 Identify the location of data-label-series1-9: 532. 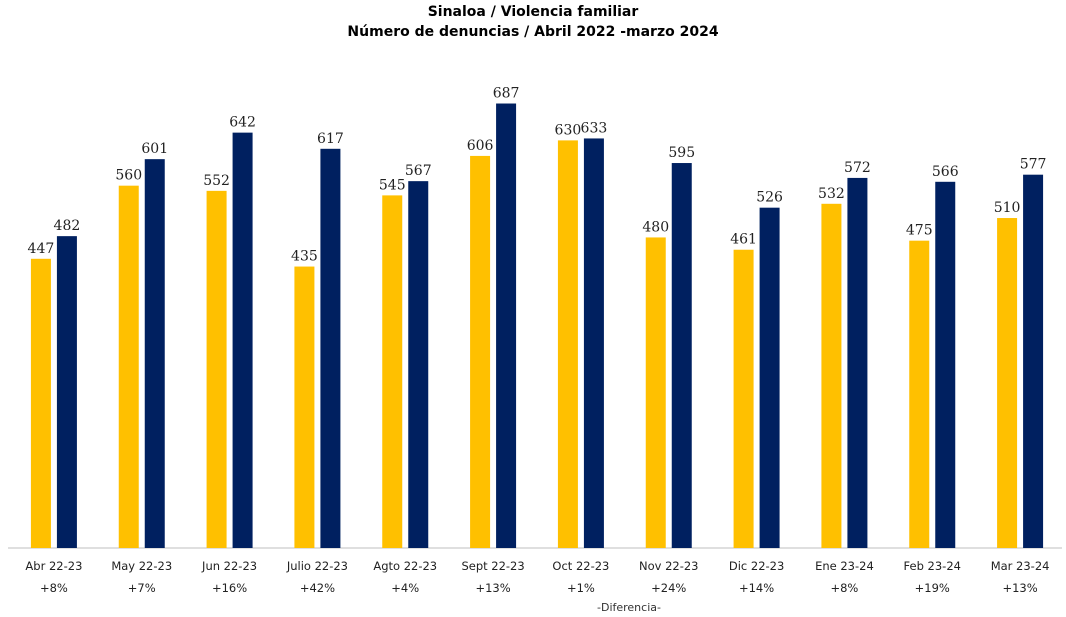
(831, 194).